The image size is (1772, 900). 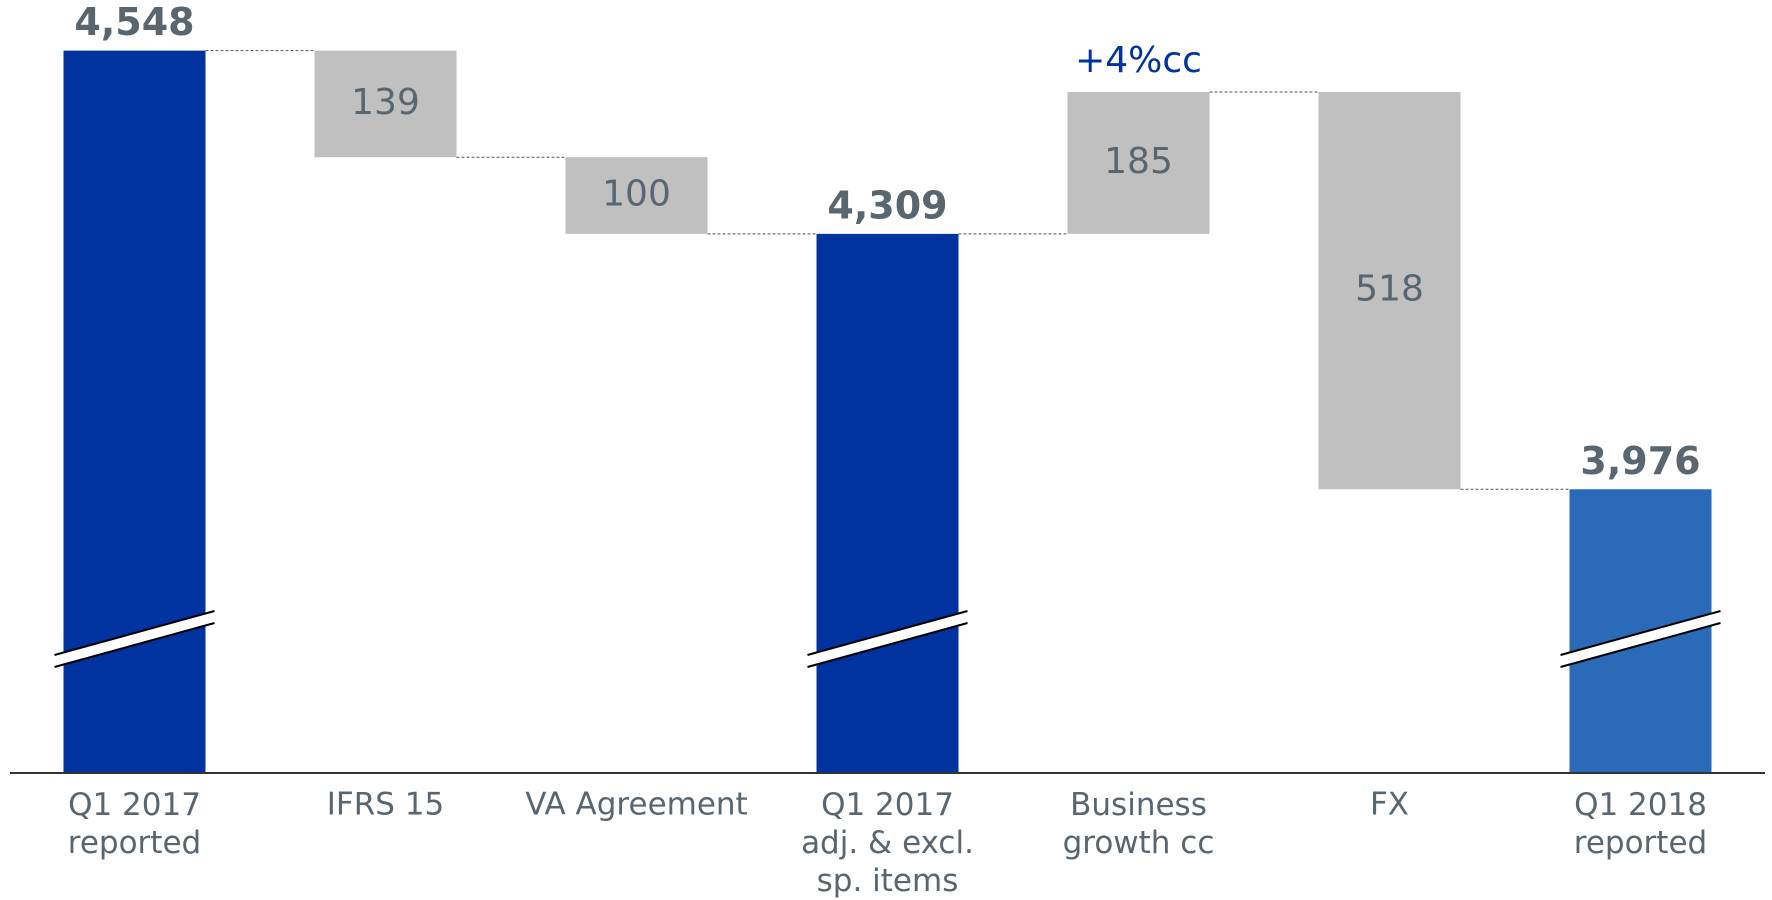 I want to click on value-label: 139, so click(x=385, y=102).